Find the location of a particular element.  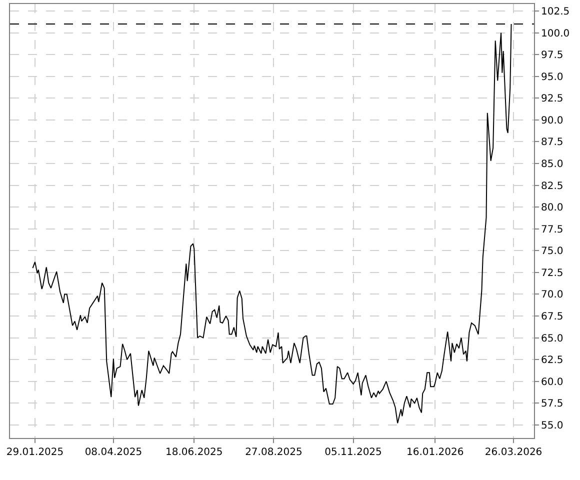

y-tick-label: 82.5 is located at coordinates (552, 186).